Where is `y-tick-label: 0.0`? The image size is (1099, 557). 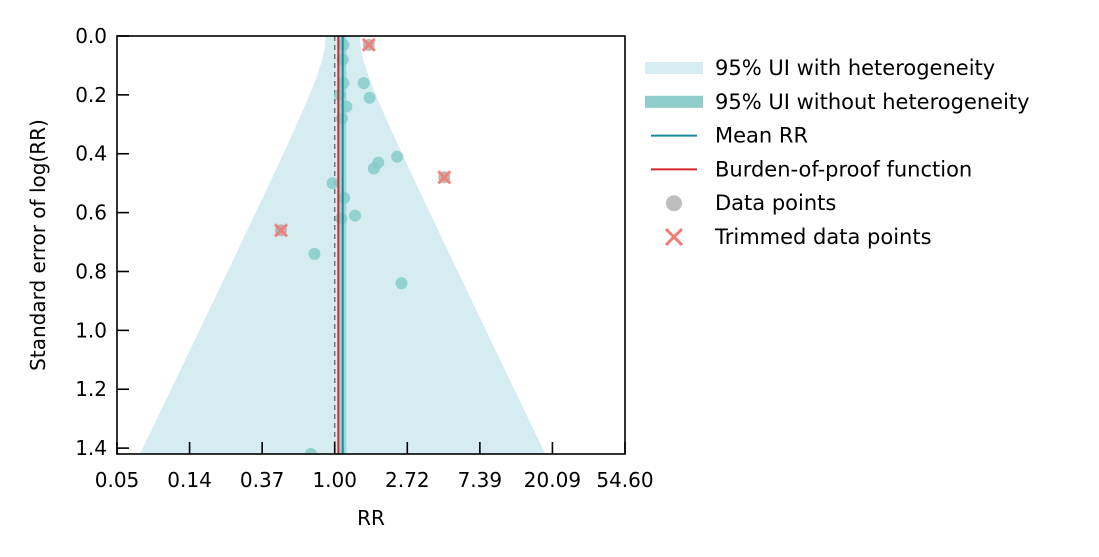
y-tick-label: 0.0 is located at coordinates (91, 36).